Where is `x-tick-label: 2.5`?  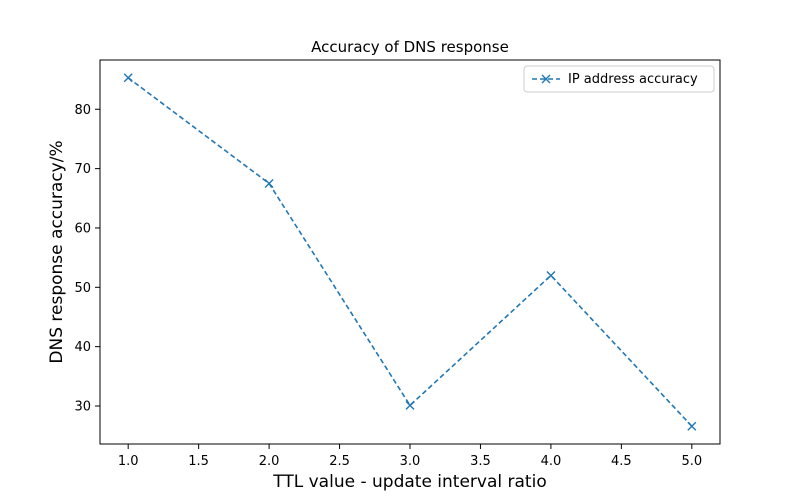 x-tick-label: 2.5 is located at coordinates (339, 461).